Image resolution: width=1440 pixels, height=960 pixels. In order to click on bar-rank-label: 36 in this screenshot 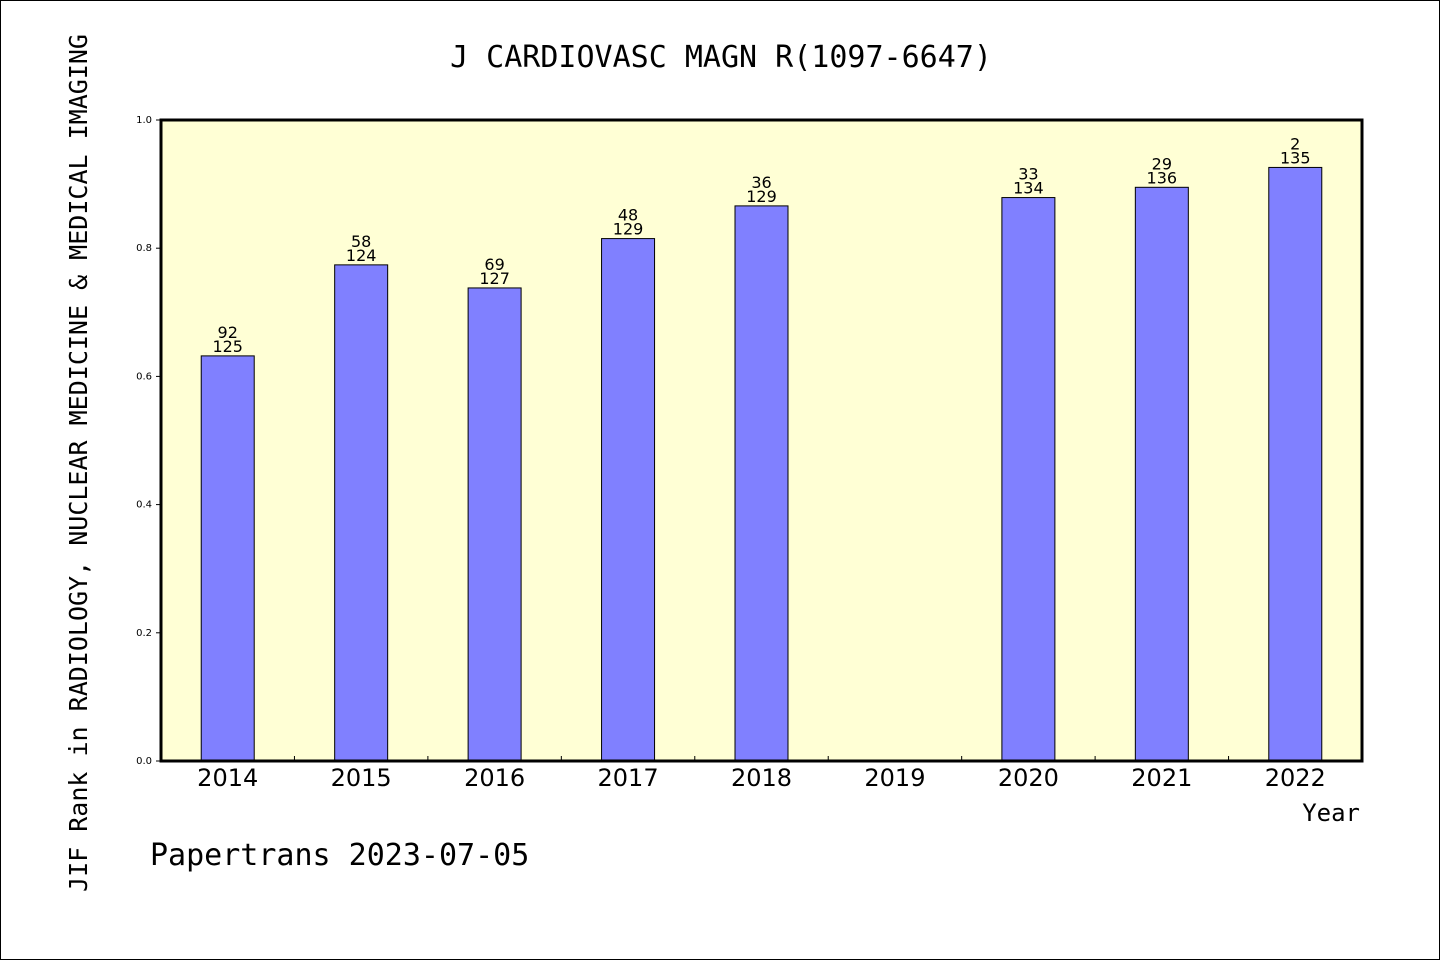, I will do `click(761, 182)`.